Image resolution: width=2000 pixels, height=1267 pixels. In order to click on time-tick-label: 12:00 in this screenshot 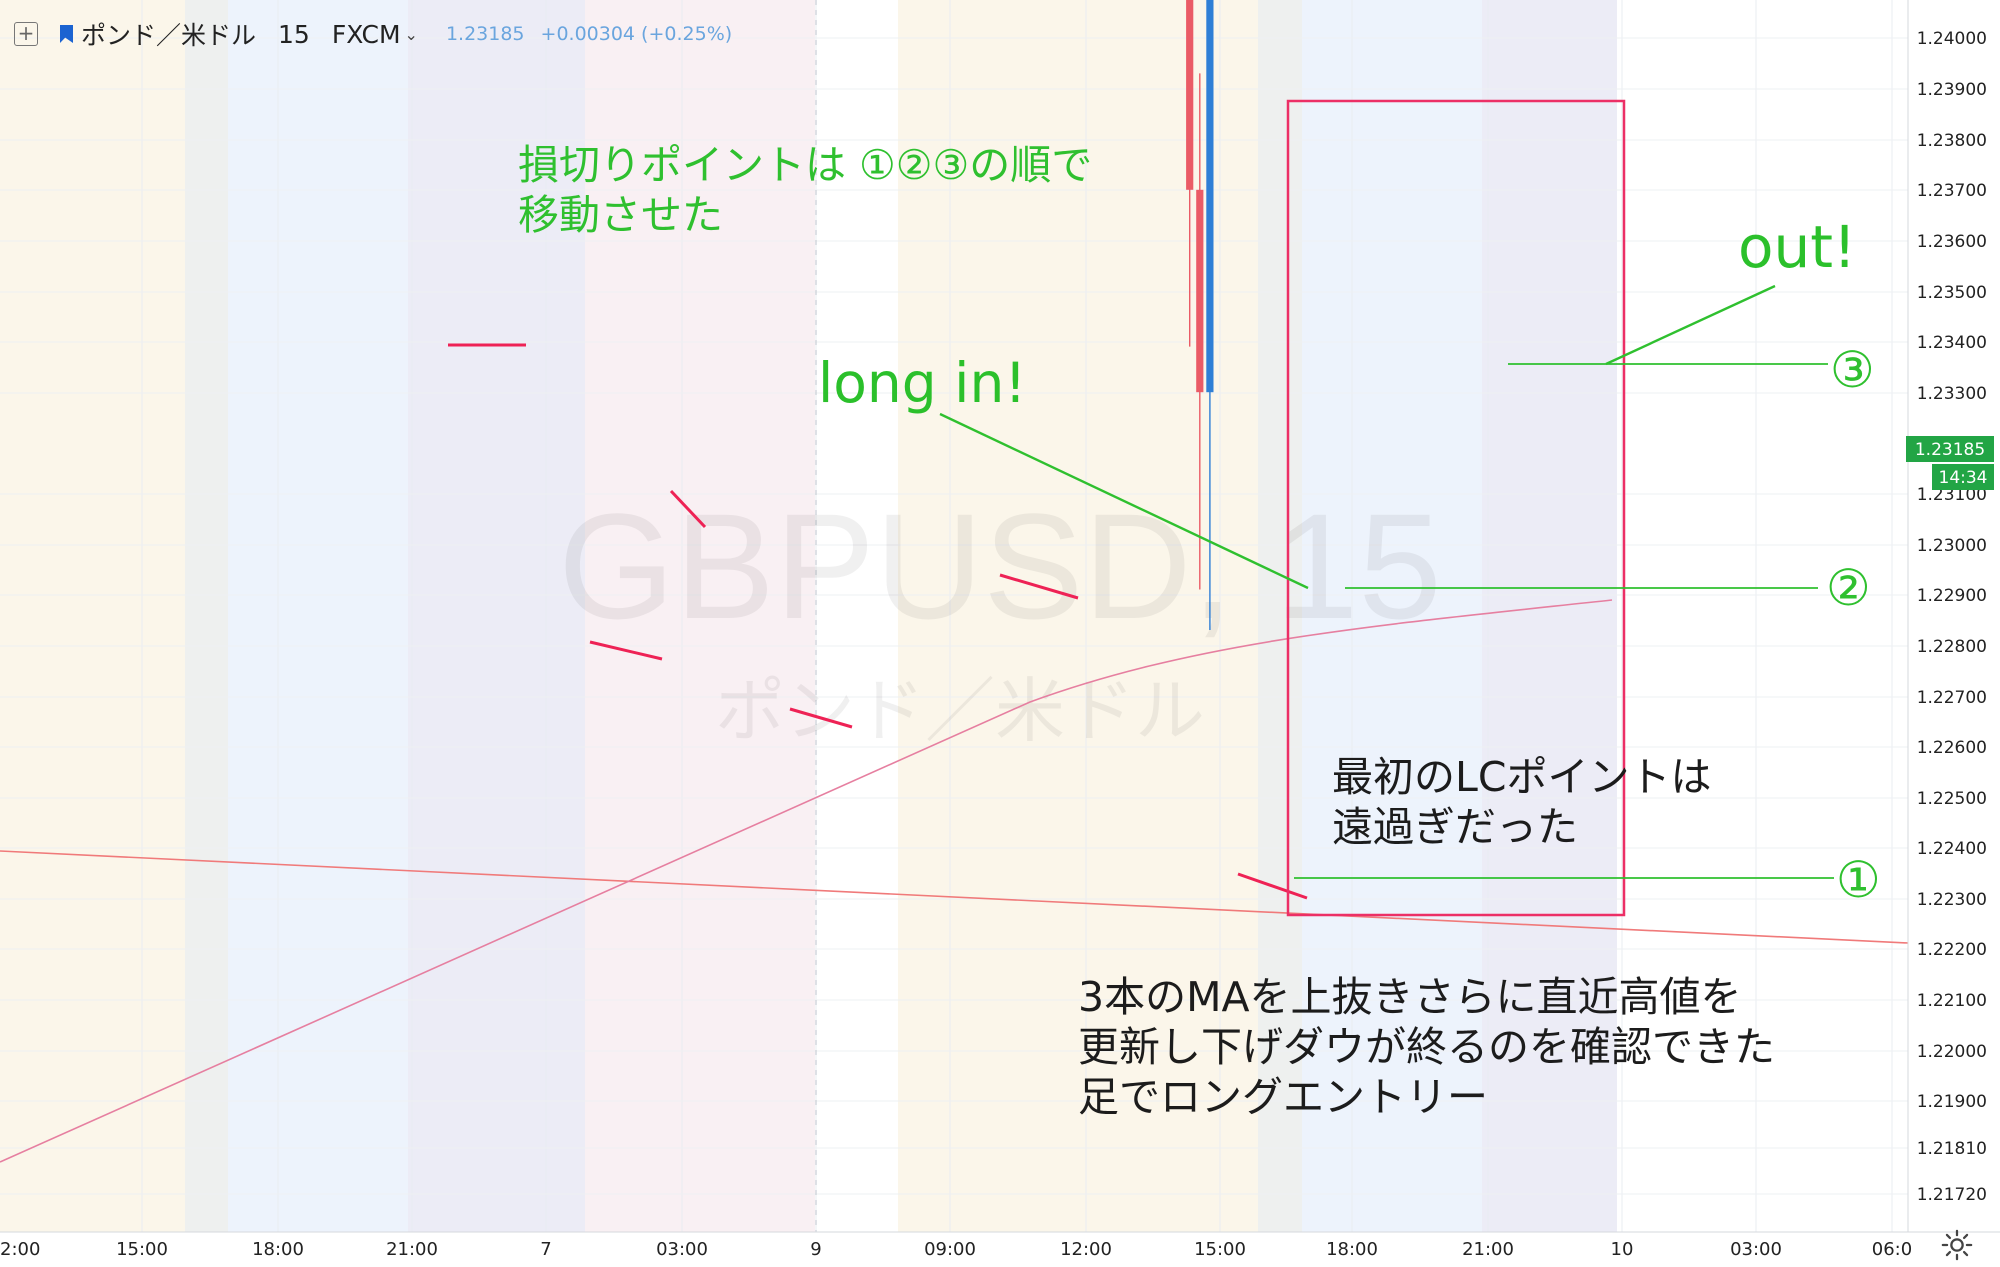, I will do `click(1086, 1249)`.